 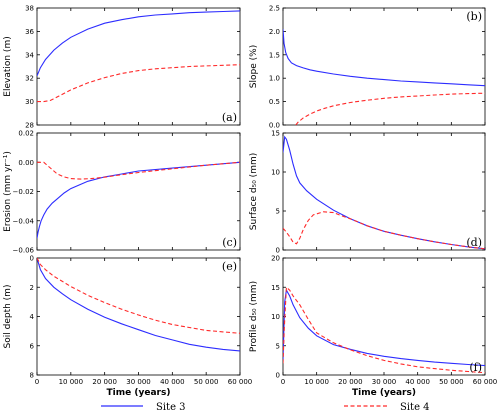 What do you see at coordinates (229, 117) in the screenshot?
I see `panel-label: (a)` at bounding box center [229, 117].